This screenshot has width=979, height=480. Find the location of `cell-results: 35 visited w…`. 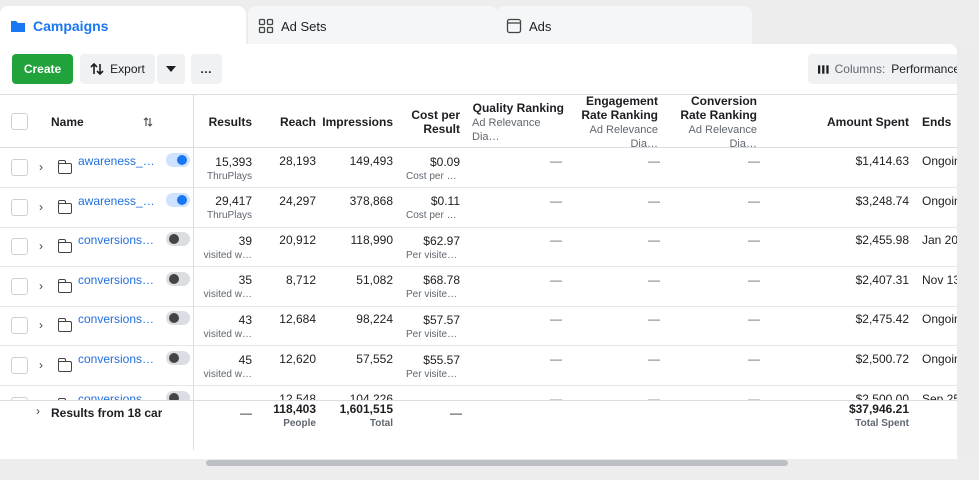

cell-results: 35 visited w… is located at coordinates (227, 287).